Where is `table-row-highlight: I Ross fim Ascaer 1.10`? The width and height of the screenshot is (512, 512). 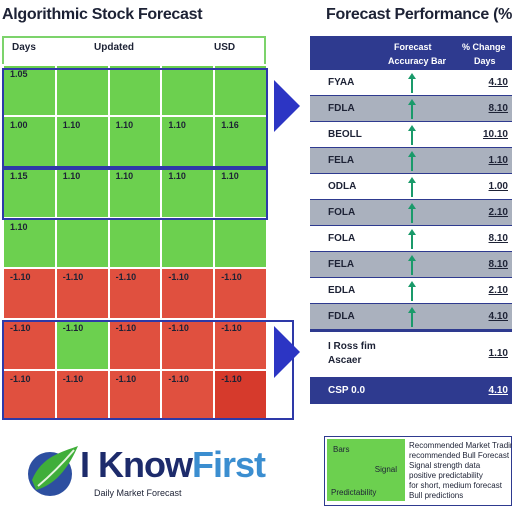
table-row-highlight: I Ross fim Ascaer 1.10 is located at coordinates (411, 354).